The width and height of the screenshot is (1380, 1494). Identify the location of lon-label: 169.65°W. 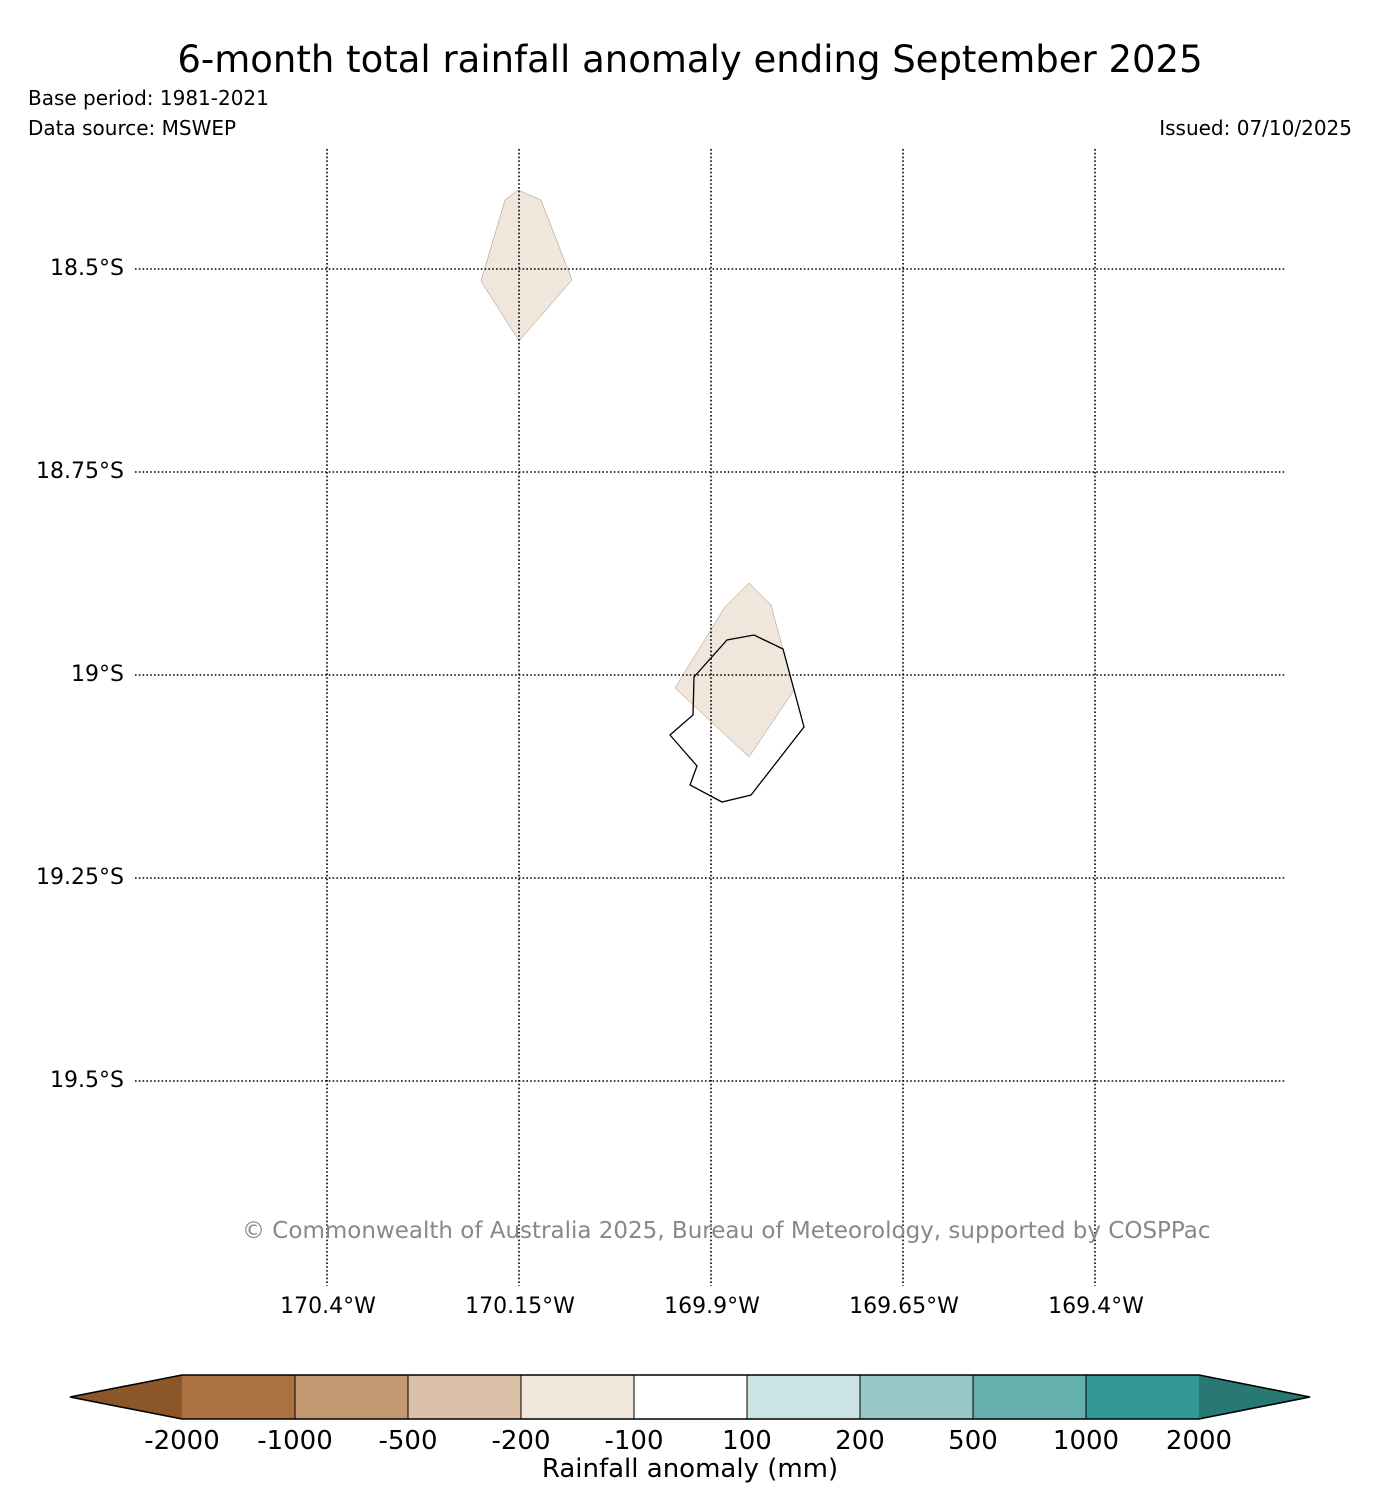
(904, 1306).